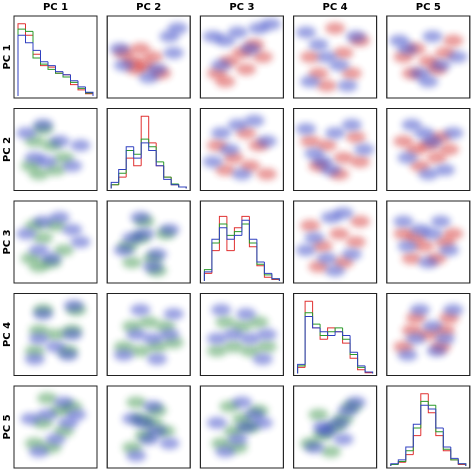 Image resolution: width=474 pixels, height=474 pixels. I want to click on row-label: PC 3, so click(7, 241).